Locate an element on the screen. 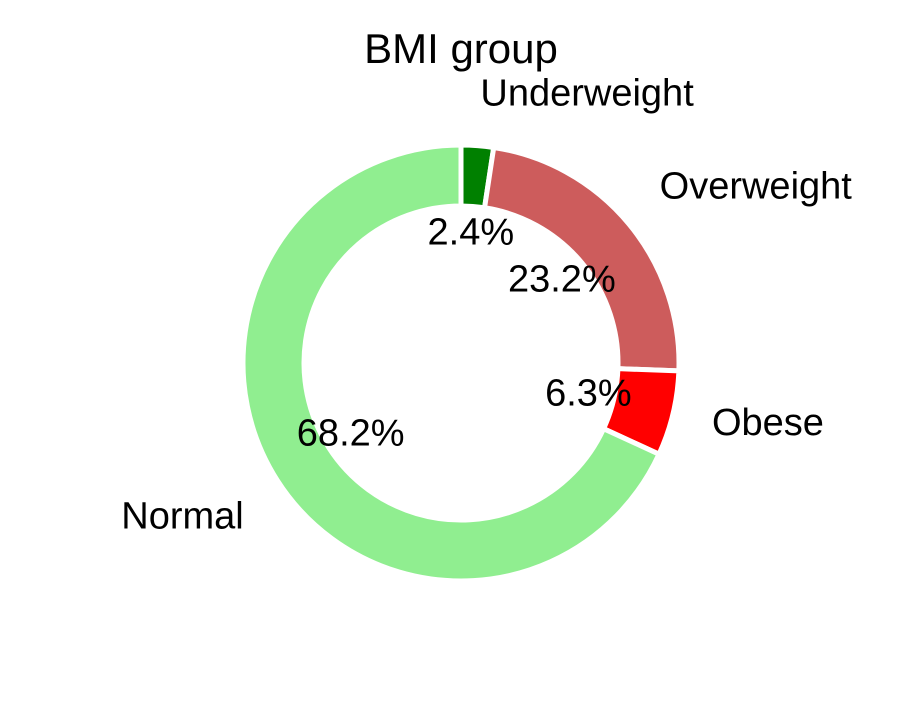 The width and height of the screenshot is (900, 720). percent-label-normal: 68.2% is located at coordinates (351, 434).